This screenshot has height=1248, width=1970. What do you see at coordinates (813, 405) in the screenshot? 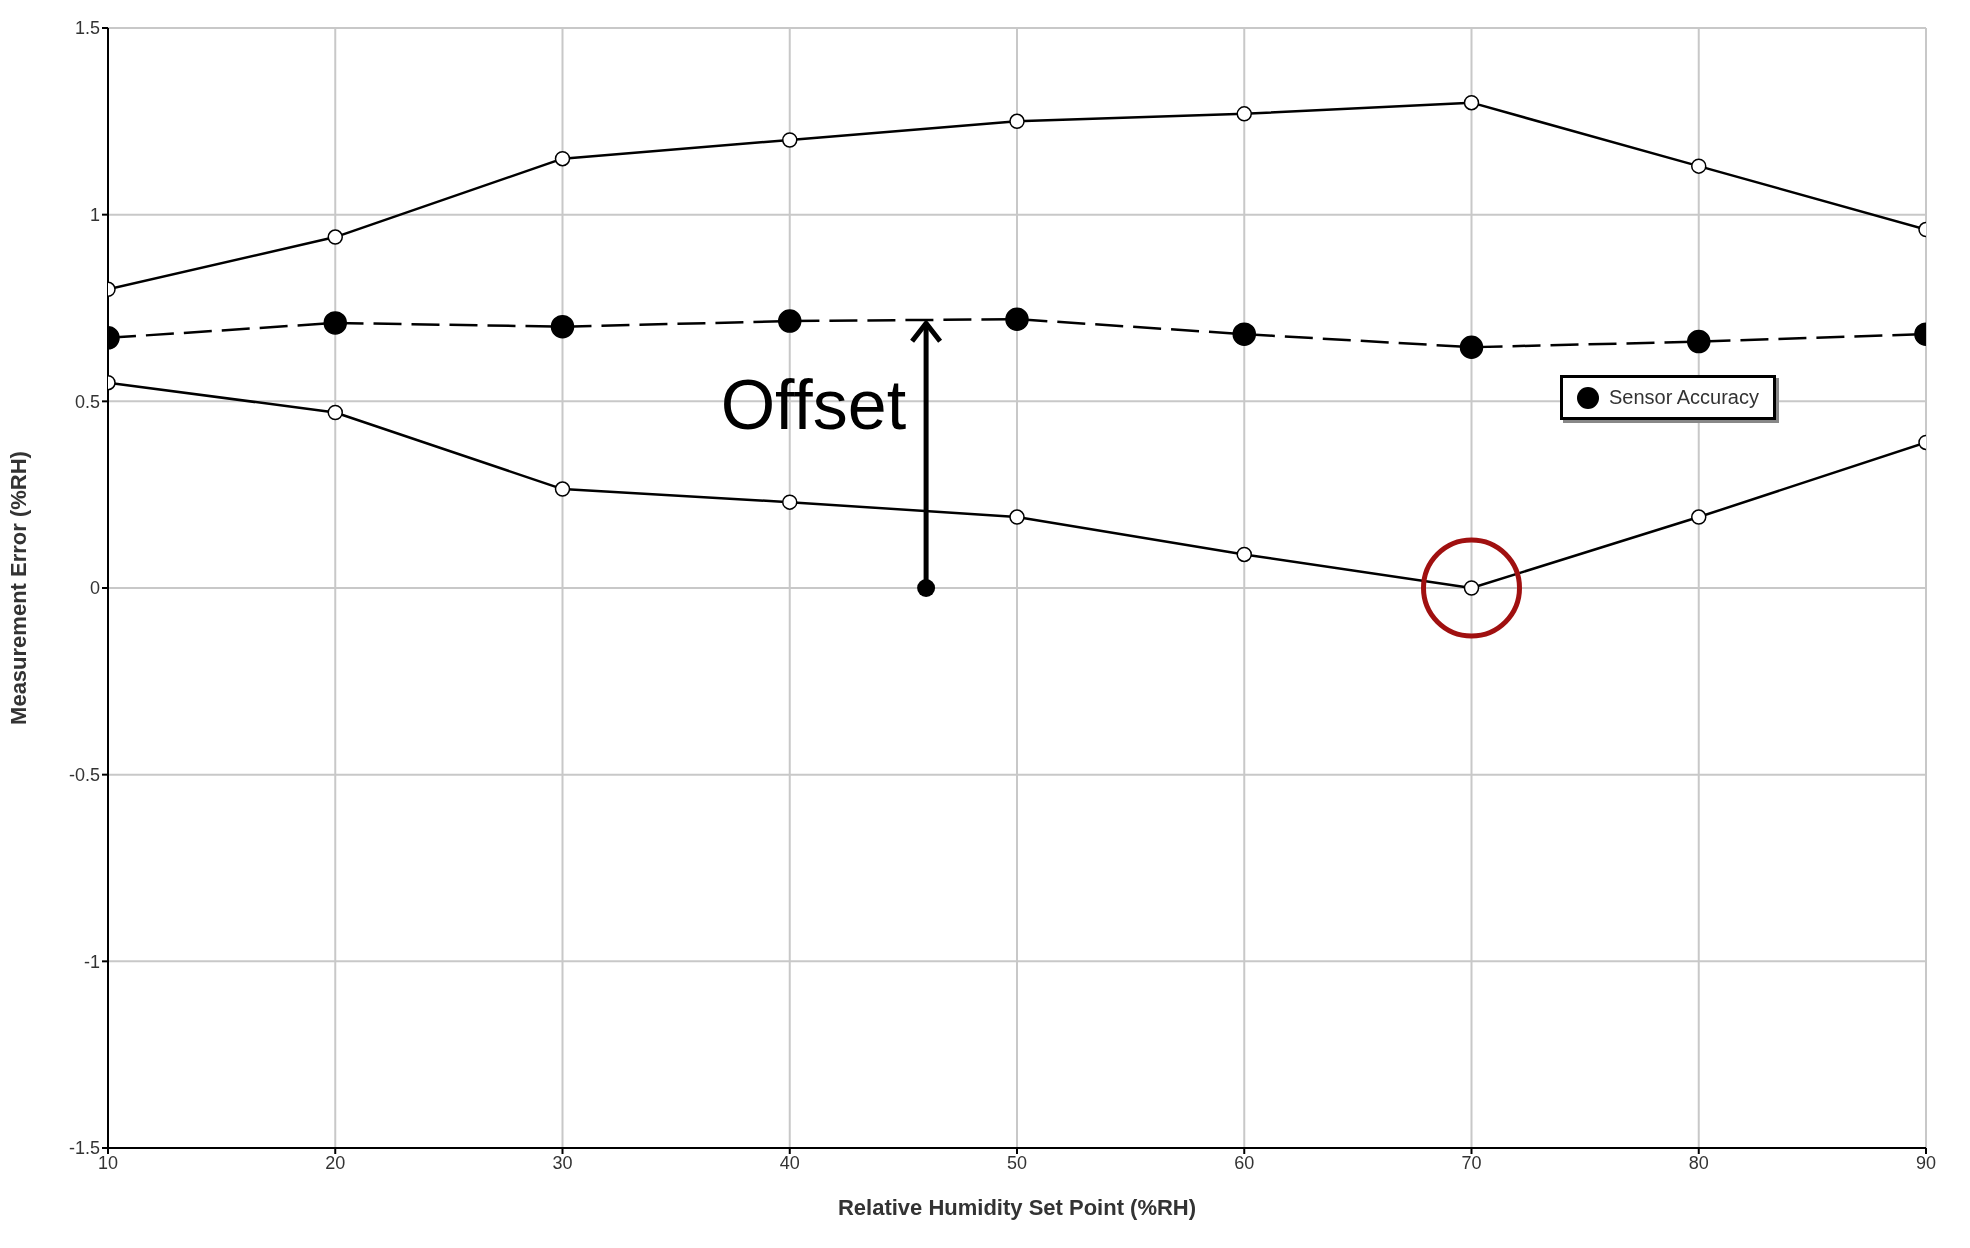
I see `annotation: Offset` at bounding box center [813, 405].